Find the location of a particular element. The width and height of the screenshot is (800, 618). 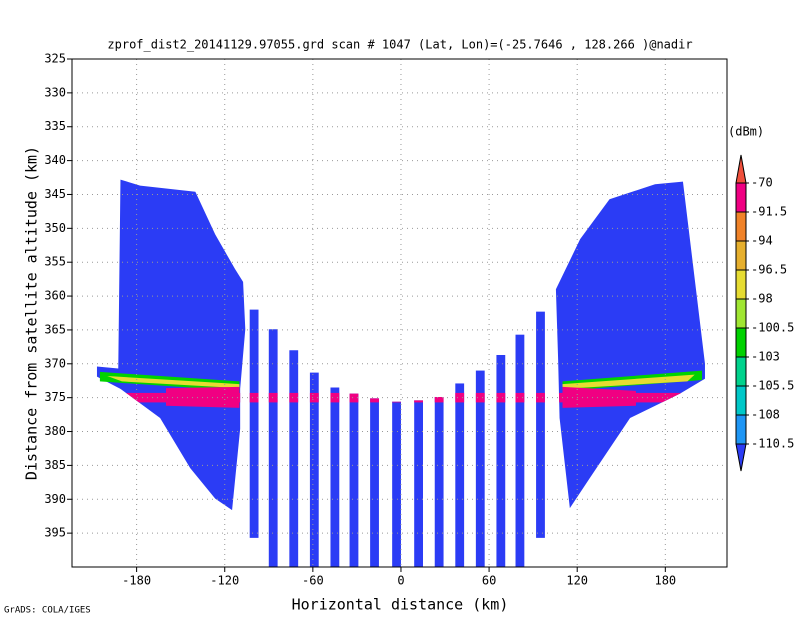

colorbar-label: (dBm) is located at coordinates (746, 132).